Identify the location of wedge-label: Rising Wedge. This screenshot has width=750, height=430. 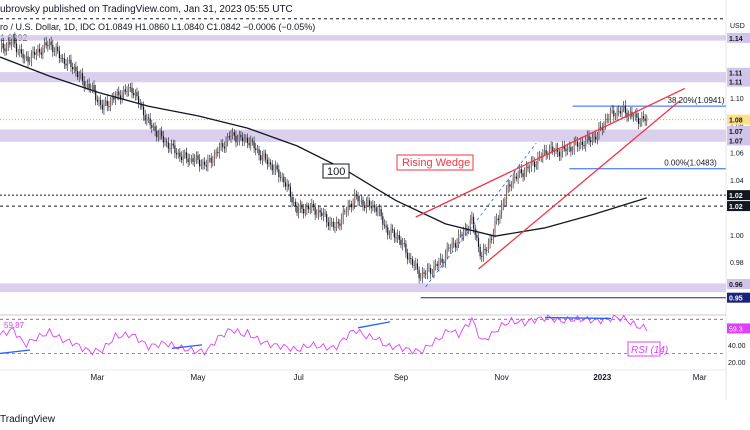
(436, 163).